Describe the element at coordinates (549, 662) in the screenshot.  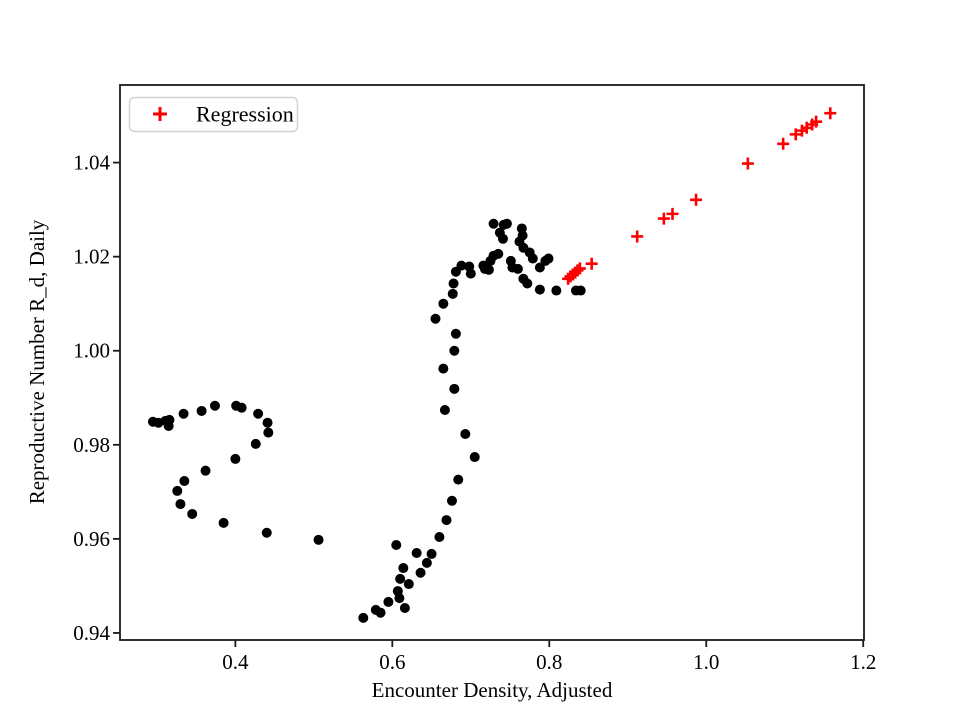
I see `x-tick-label: 0.8` at that location.